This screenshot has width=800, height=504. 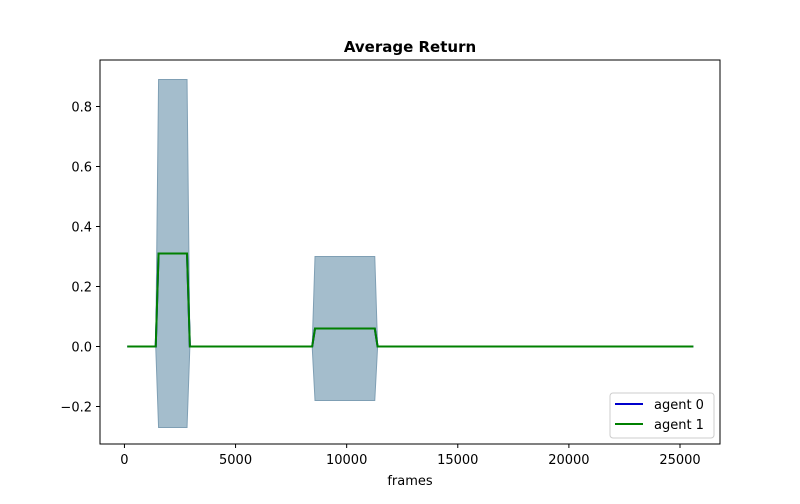 What do you see at coordinates (81, 168) in the screenshot?
I see `y-tick-label: 0.6` at bounding box center [81, 168].